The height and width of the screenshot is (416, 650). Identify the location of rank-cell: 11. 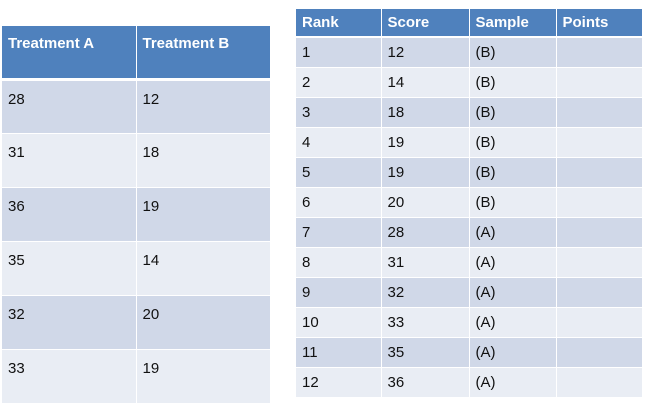
(339, 352).